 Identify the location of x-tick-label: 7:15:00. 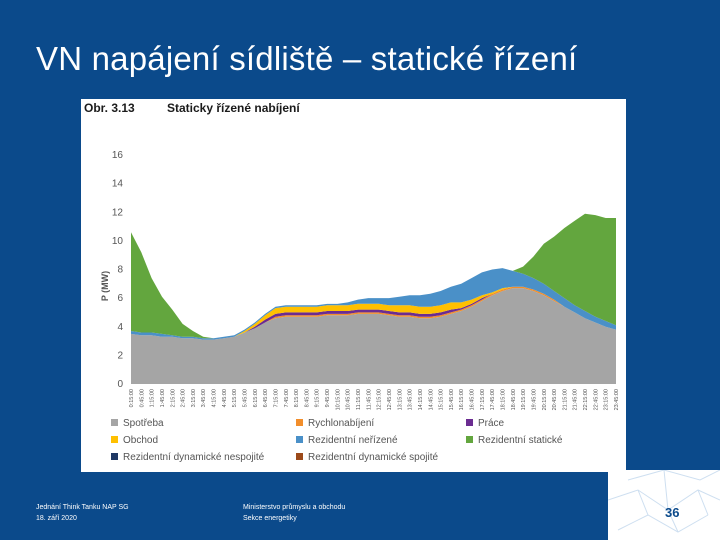
(276, 398).